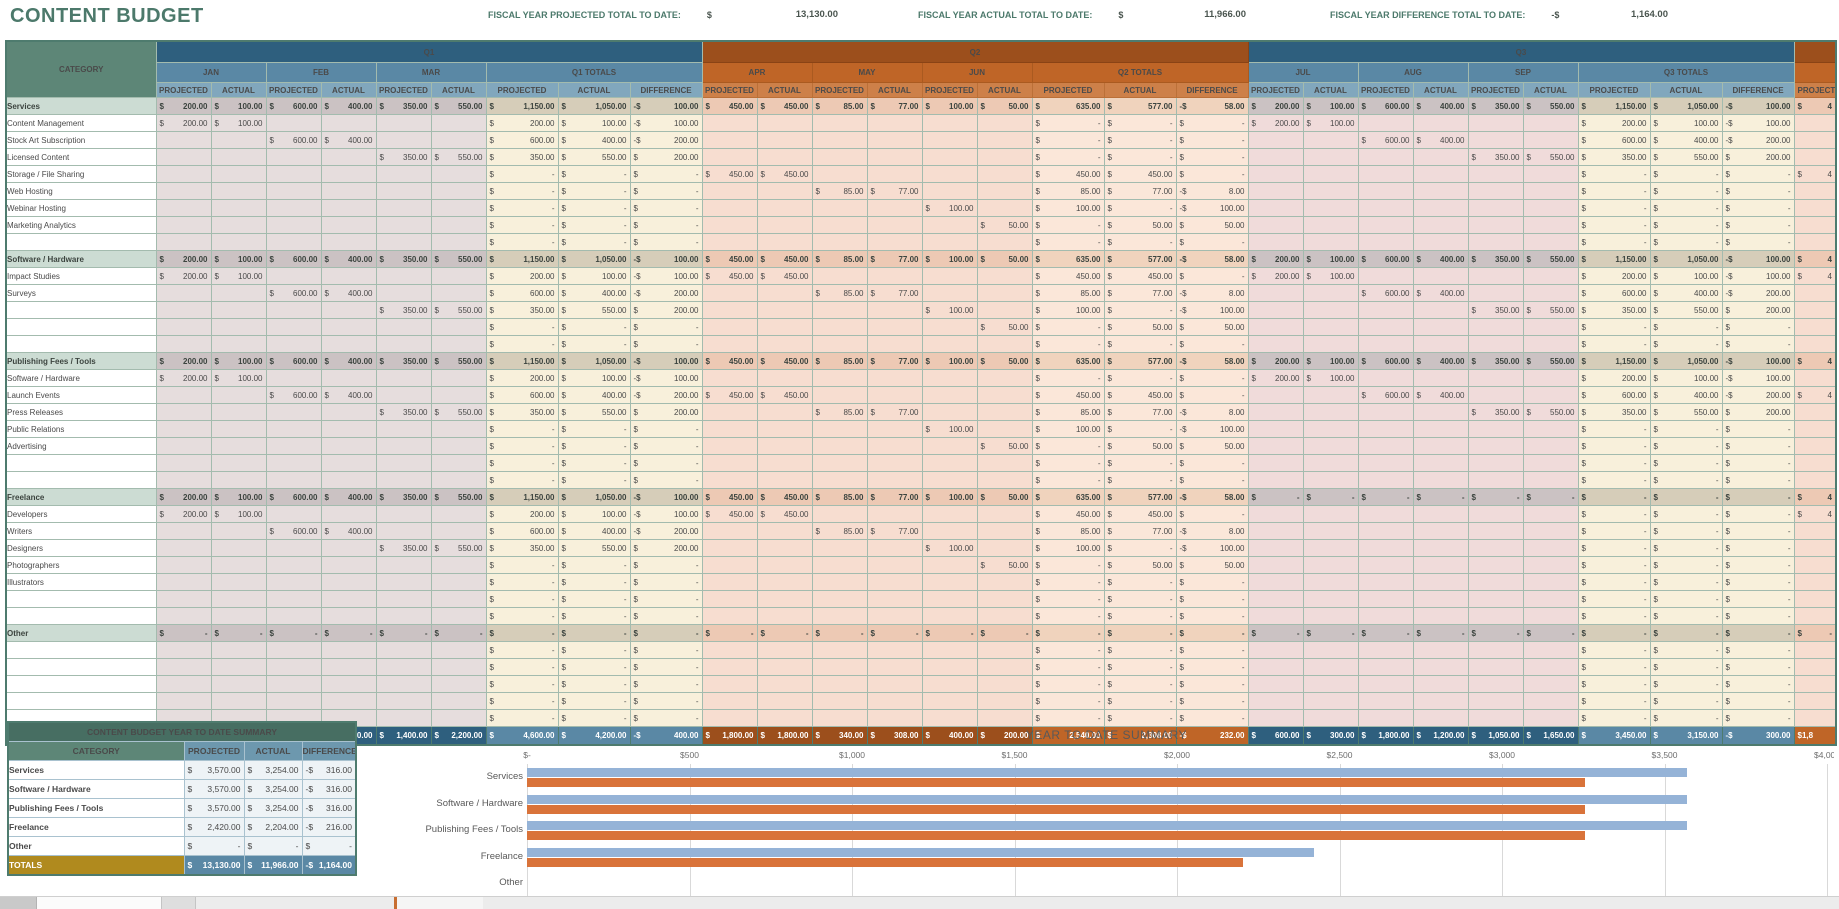 This screenshot has height=909, width=1839. What do you see at coordinates (81, 531) in the screenshot?
I see `row-label: Writers` at bounding box center [81, 531].